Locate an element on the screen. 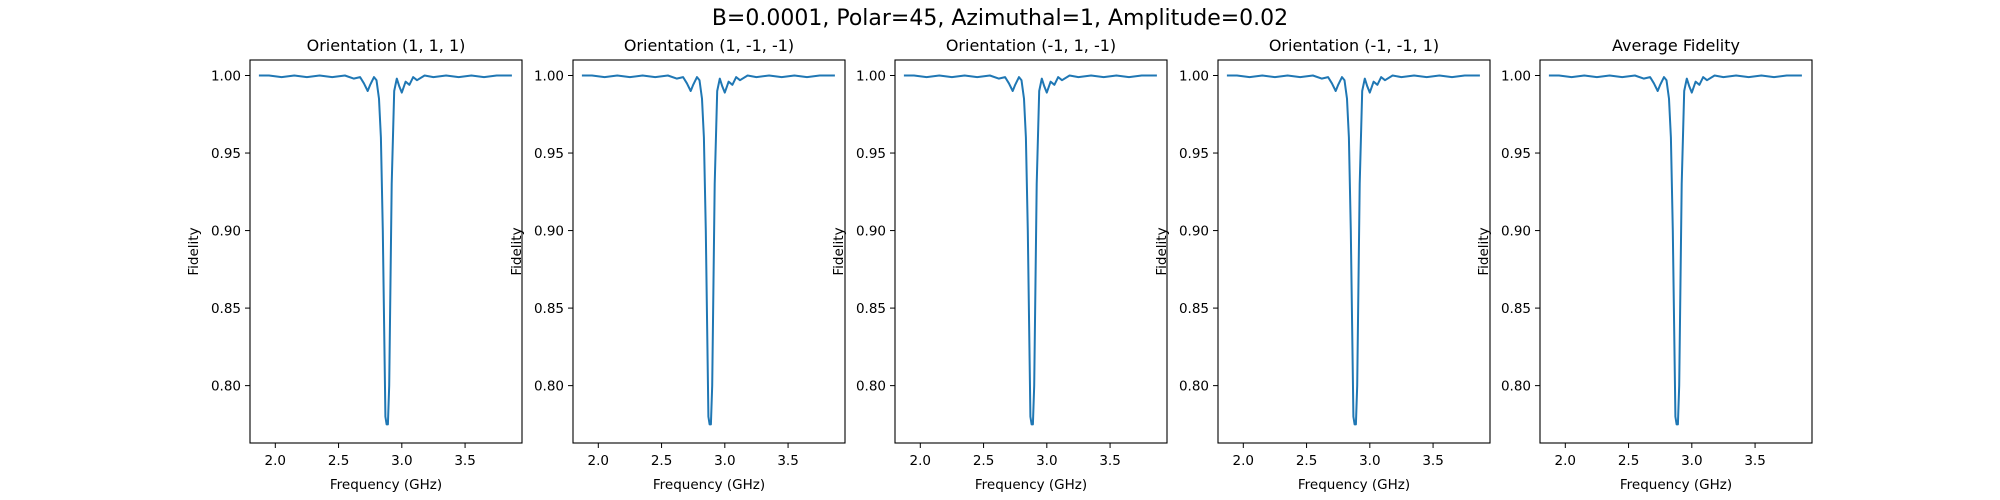  panel-title: Orientation (1, -1, -1) is located at coordinates (709, 45).